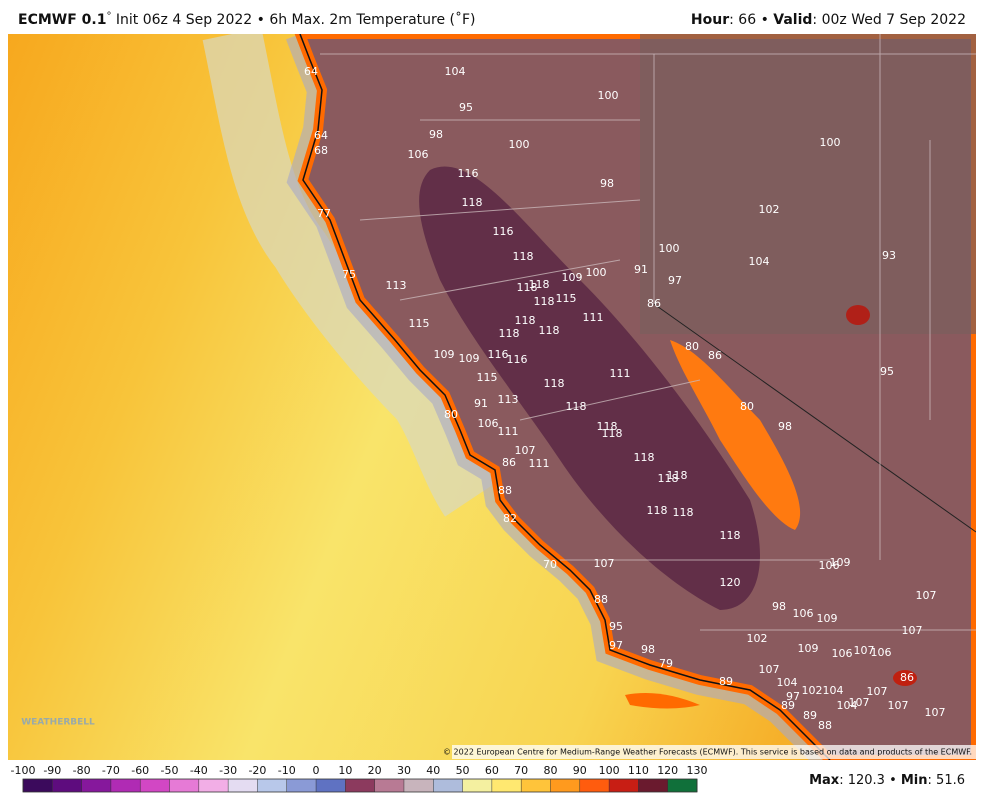  What do you see at coordinates (345, 770) in the screenshot?
I see `colorbar-tick-label: 10` at bounding box center [345, 770].